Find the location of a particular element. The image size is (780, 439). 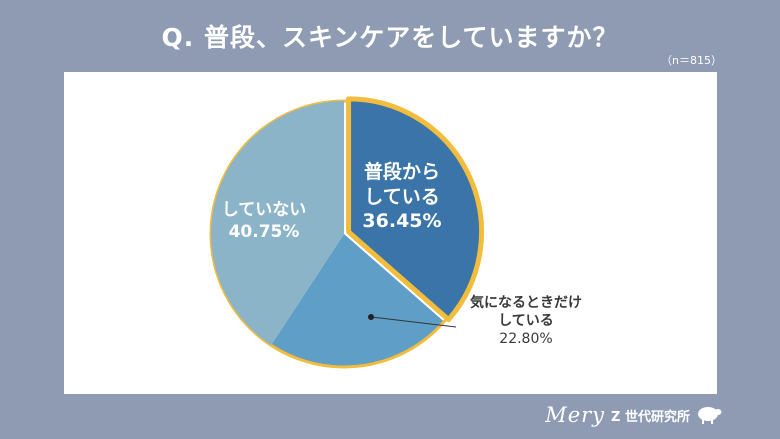

callout-leader-line is located at coordinates (413, 322).